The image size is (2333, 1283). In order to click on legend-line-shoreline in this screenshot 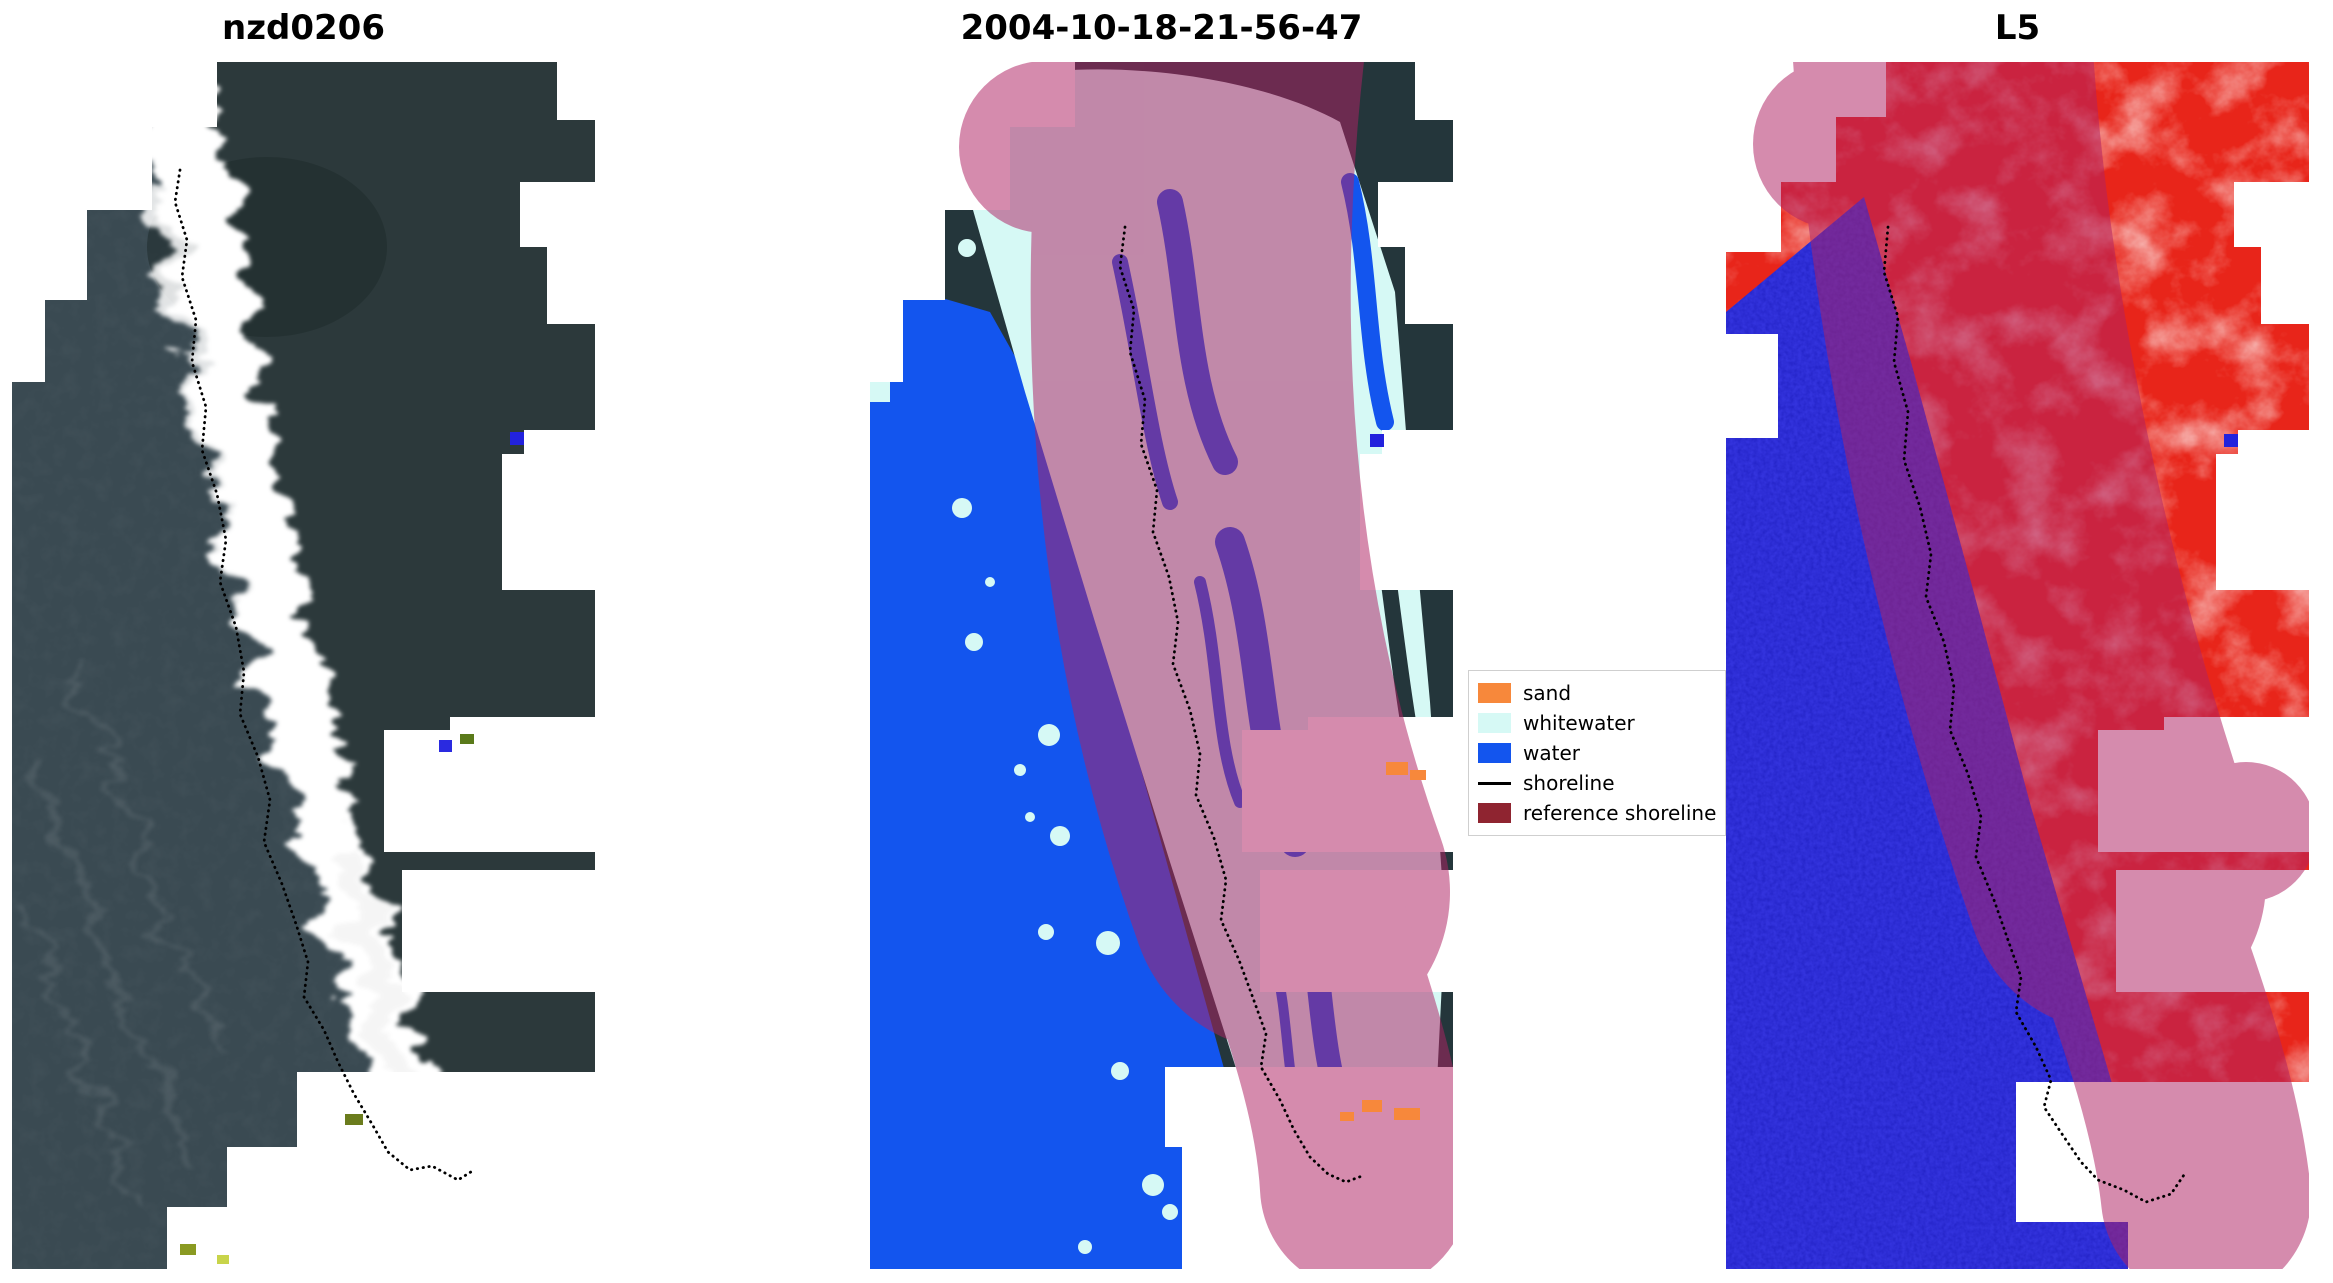, I will do `click(1494, 783)`.